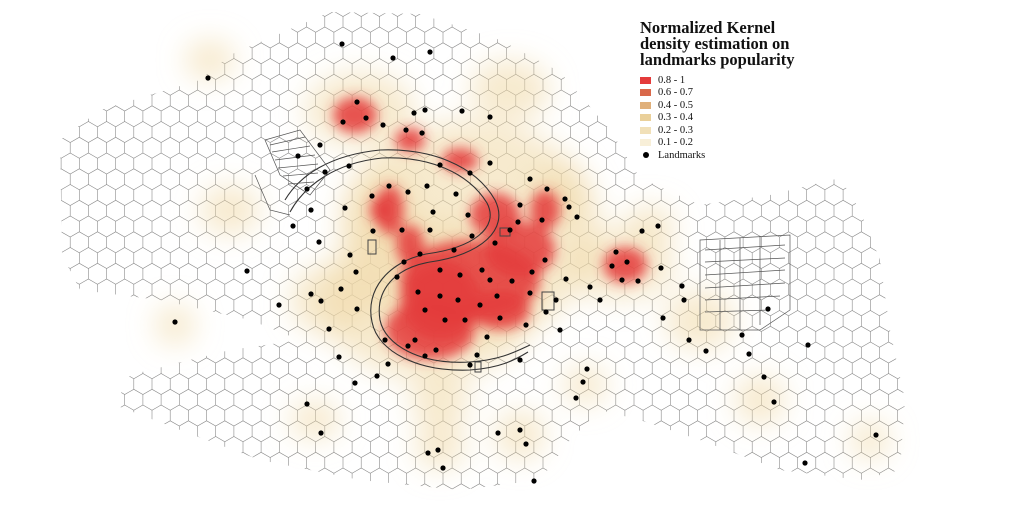  Describe the element at coordinates (745, 282) in the screenshot. I see `arsenale-buildings` at that location.